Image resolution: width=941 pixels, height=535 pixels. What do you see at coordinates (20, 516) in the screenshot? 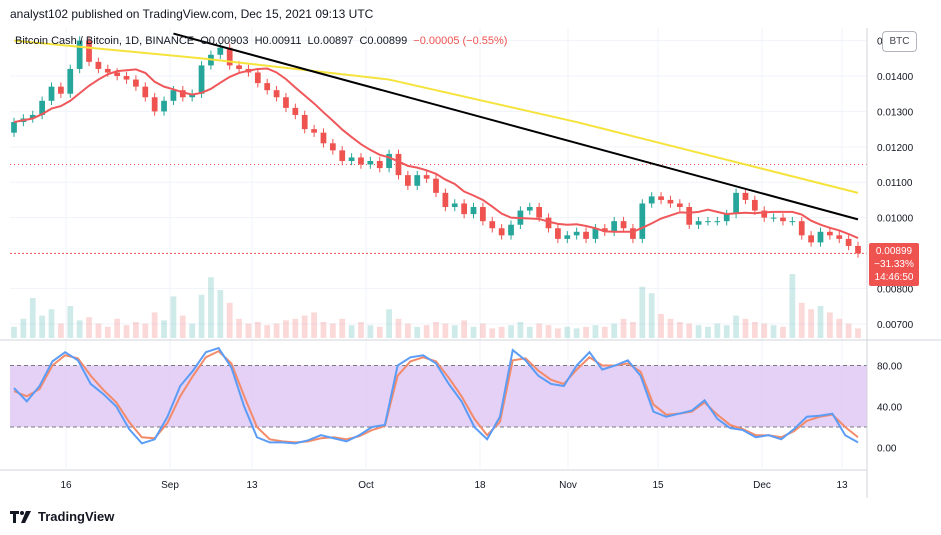
I see `tradingview-logo-icon` at bounding box center [20, 516].